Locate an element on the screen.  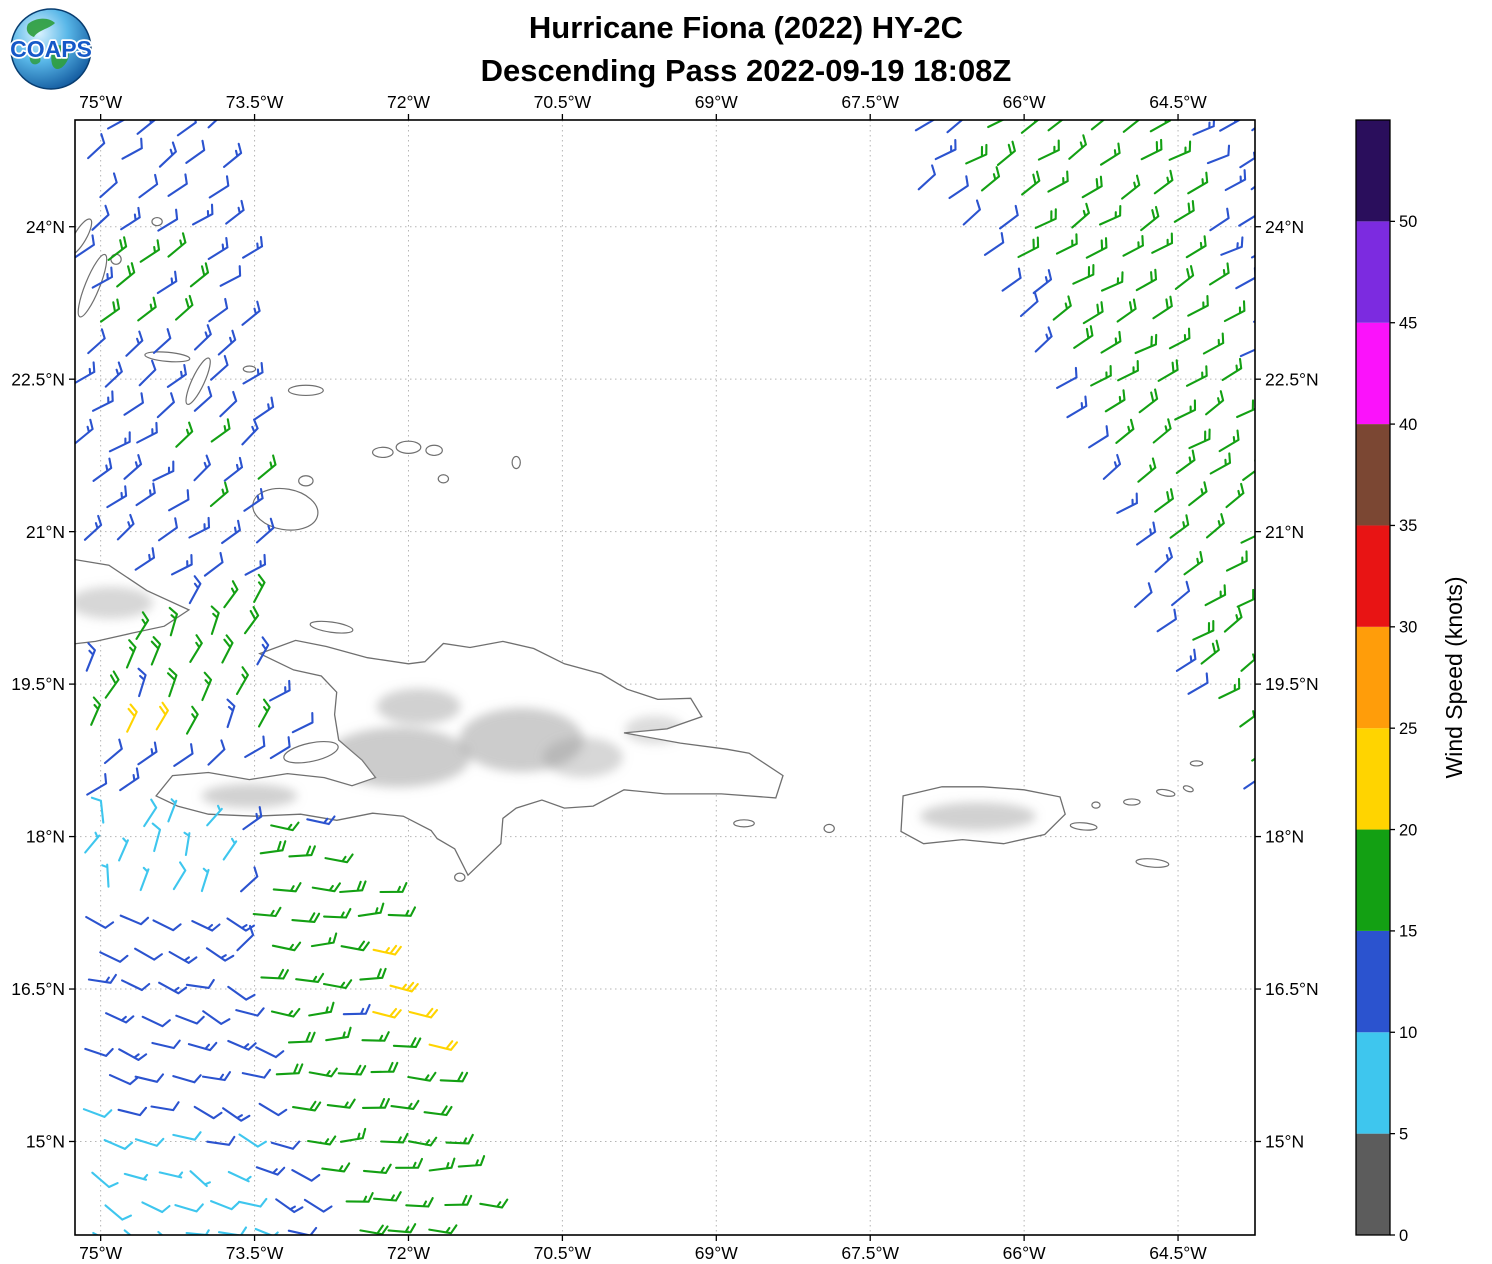
lat-tick-label-right: 18°N is located at coordinates (1284, 837).